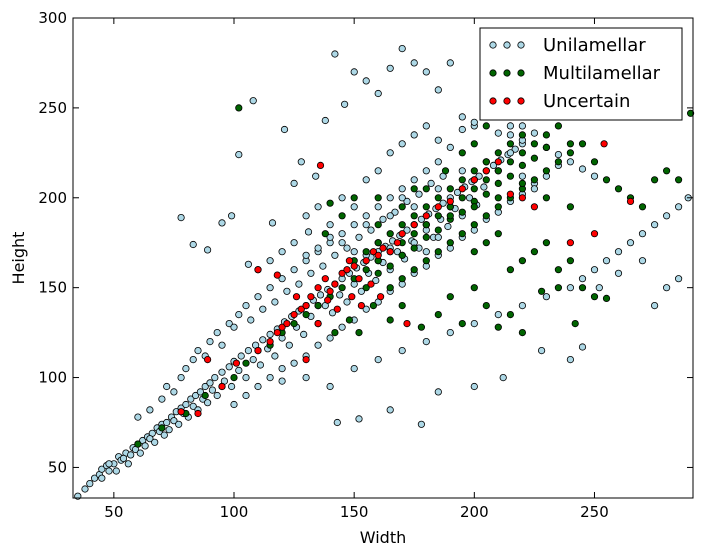 The image size is (702, 556). Describe the element at coordinates (57, 467) in the screenshot. I see `y-tick-label: 50` at that location.